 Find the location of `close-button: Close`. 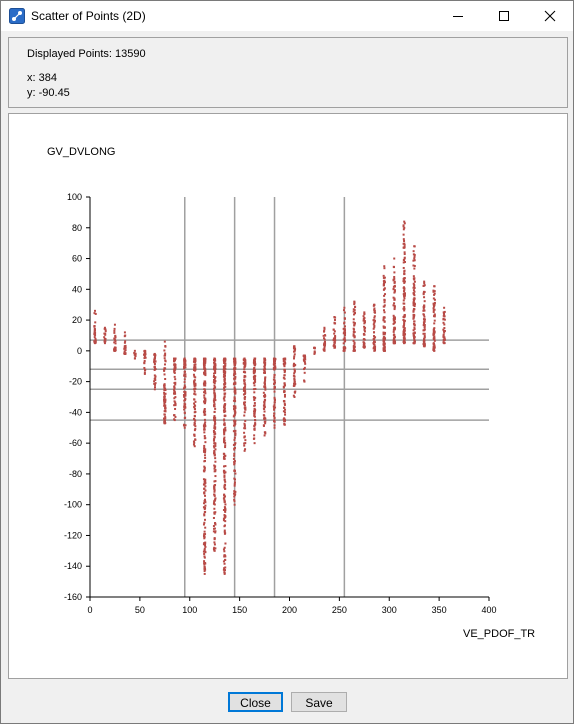

close-button: Close is located at coordinates (255, 702).